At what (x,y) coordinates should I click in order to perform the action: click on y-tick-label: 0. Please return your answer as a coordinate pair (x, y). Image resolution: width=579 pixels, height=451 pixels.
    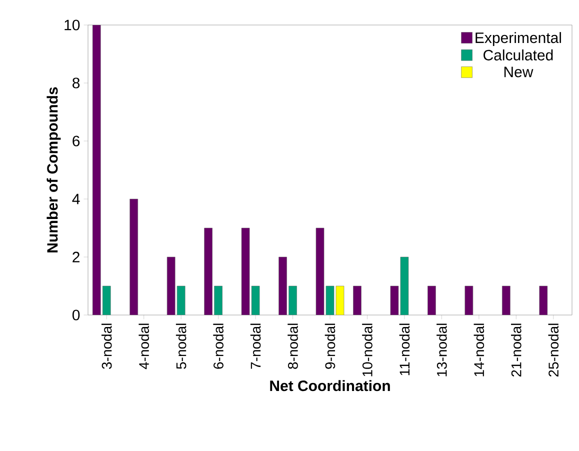
    Looking at the image, I should click on (76, 315).